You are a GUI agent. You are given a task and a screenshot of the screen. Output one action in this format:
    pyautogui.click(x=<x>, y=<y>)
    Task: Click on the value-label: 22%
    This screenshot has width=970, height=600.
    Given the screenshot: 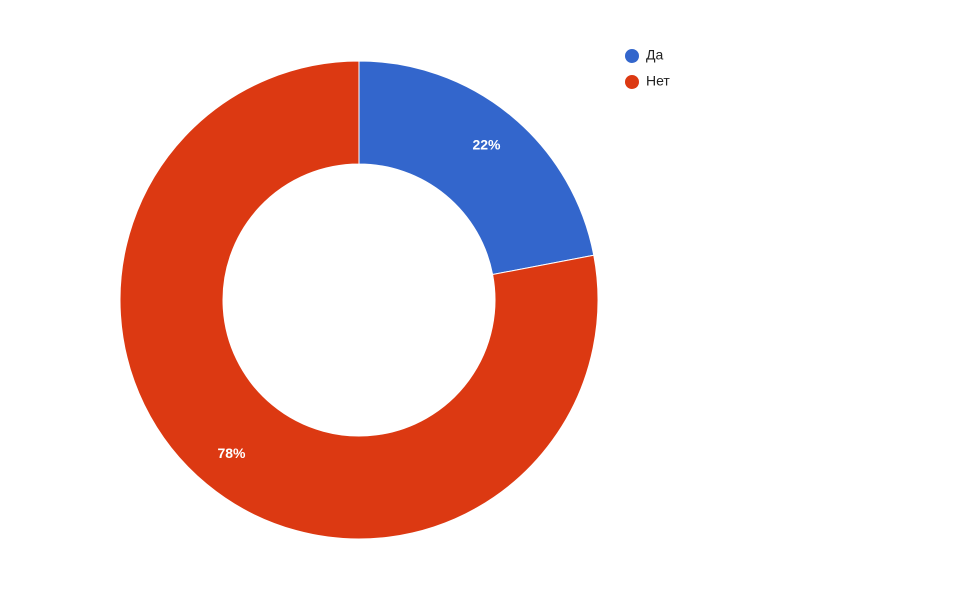 What is the action you would take?
    pyautogui.click(x=486, y=145)
    